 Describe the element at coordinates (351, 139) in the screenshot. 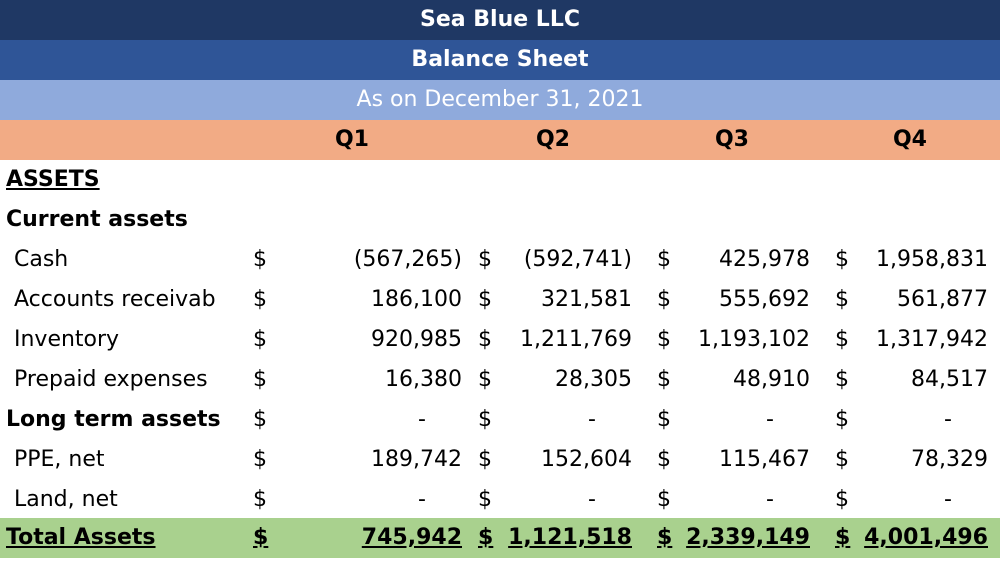

I see `column-header: Q1` at that location.